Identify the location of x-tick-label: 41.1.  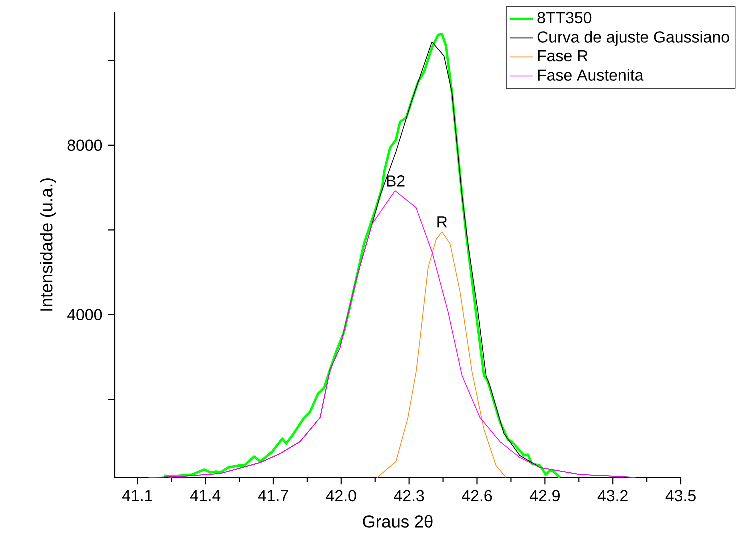
(137, 496).